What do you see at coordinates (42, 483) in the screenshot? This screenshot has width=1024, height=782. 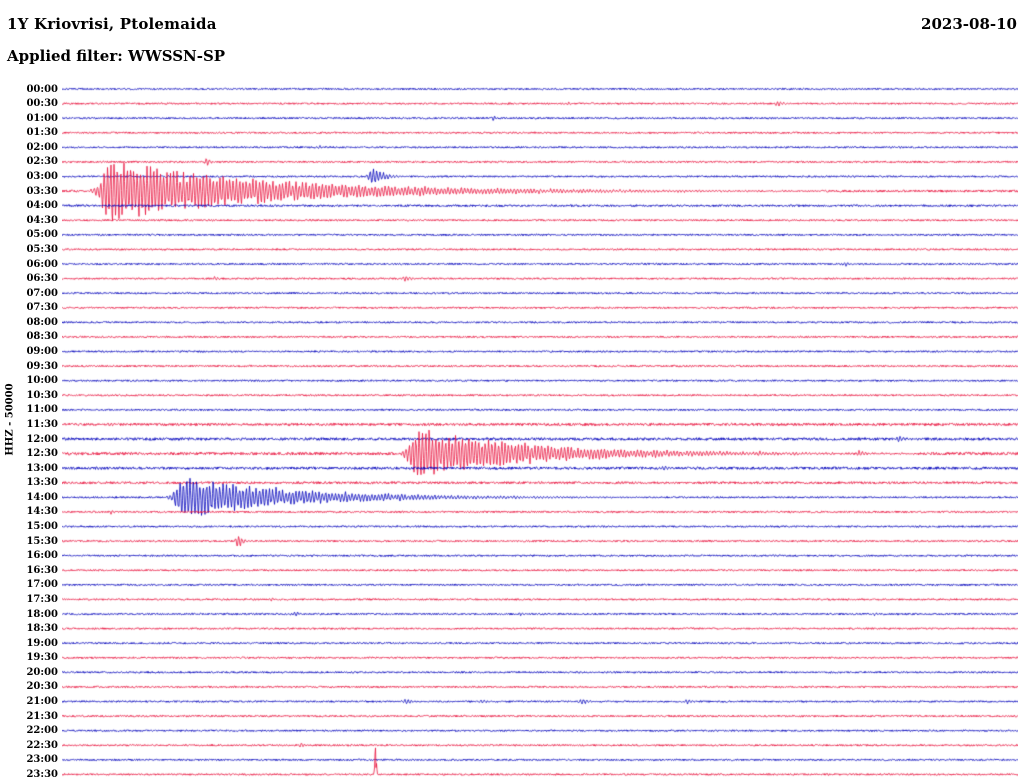 I see `time-label: 13:30` at bounding box center [42, 483].